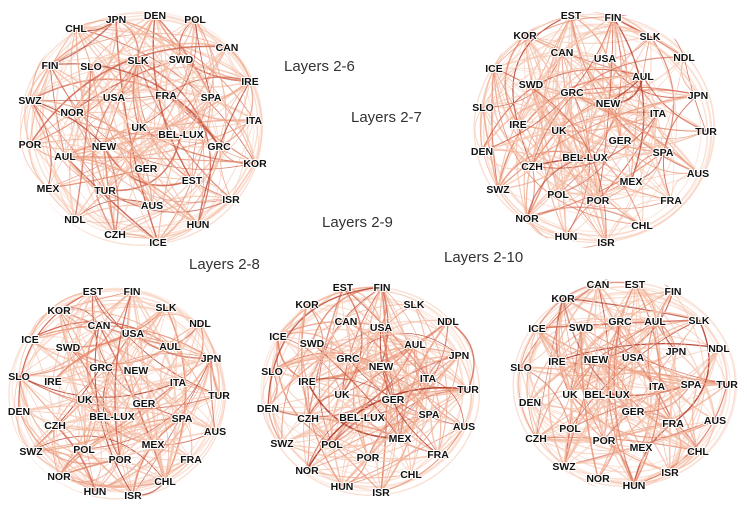 The width and height of the screenshot is (747, 529). I want to click on node-label-grc: GRC, so click(572, 93).